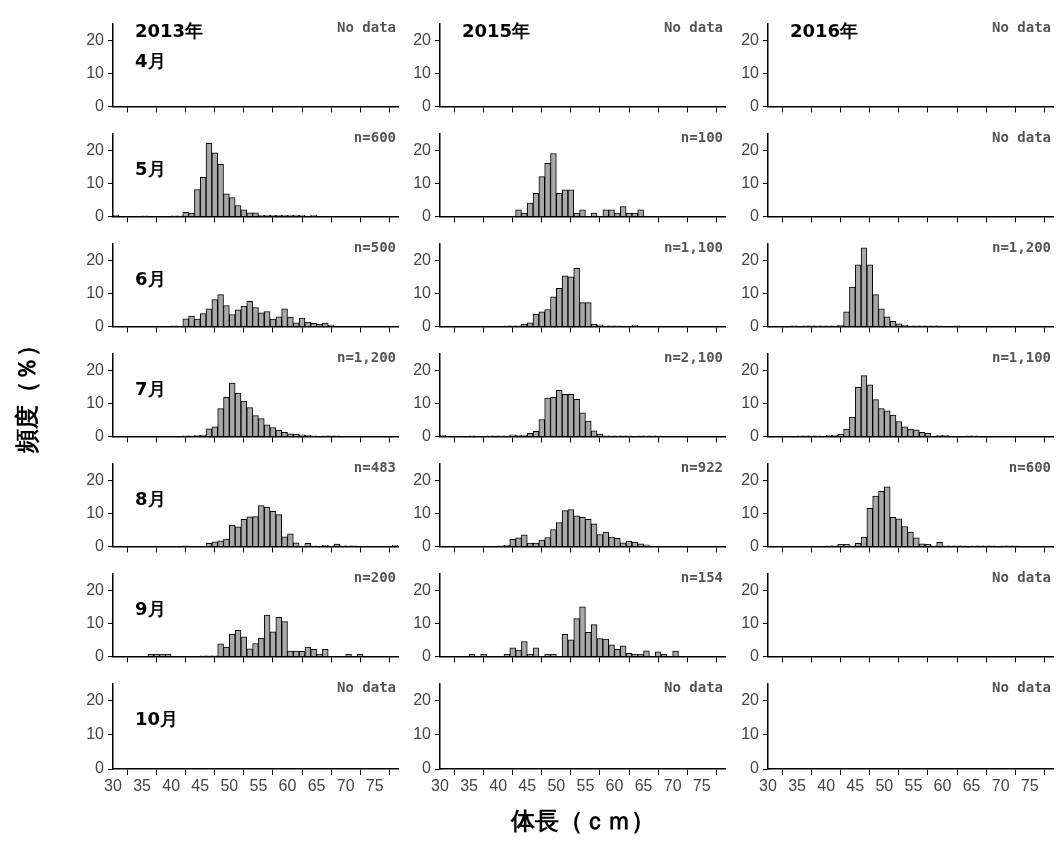 Image resolution: width=1058 pixels, height=843 pixels. What do you see at coordinates (701, 137) in the screenshot?
I see `annotation: n=100` at bounding box center [701, 137].